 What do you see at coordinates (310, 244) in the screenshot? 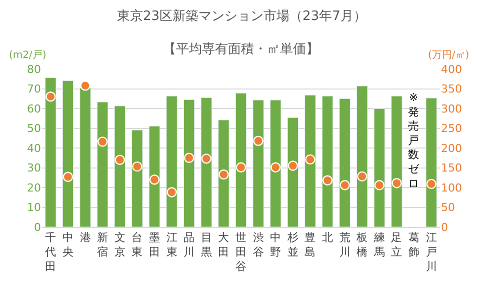
I see `x-tick-label: 豊島` at bounding box center [310, 244].